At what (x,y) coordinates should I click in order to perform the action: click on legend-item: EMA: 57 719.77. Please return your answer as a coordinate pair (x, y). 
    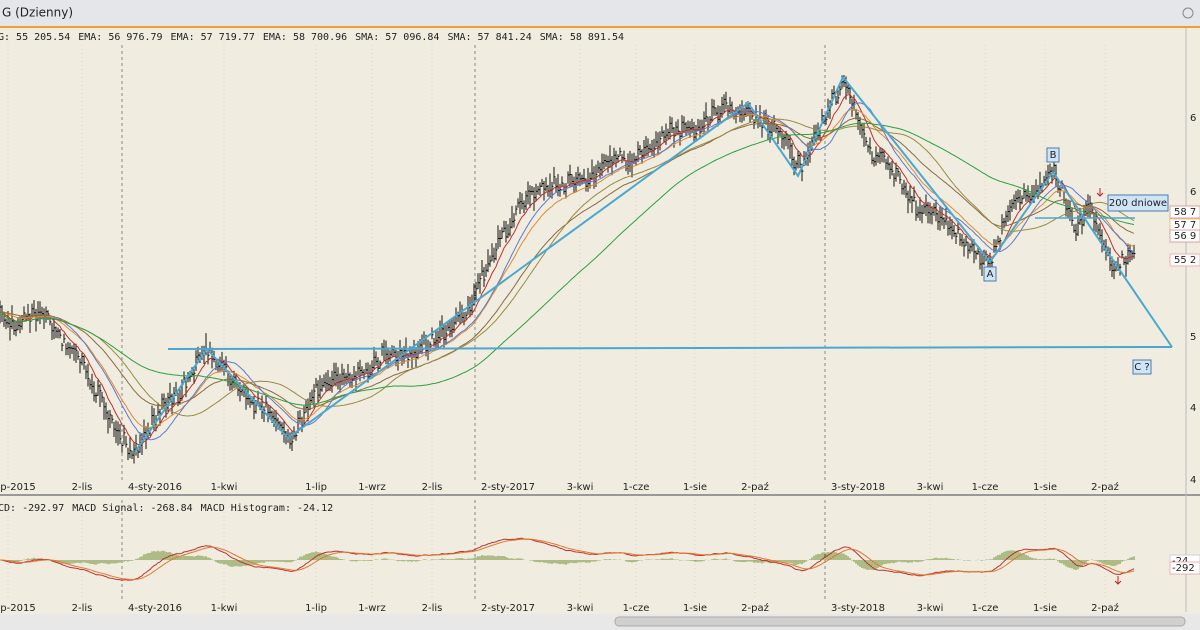
    Looking at the image, I should click on (213, 37).